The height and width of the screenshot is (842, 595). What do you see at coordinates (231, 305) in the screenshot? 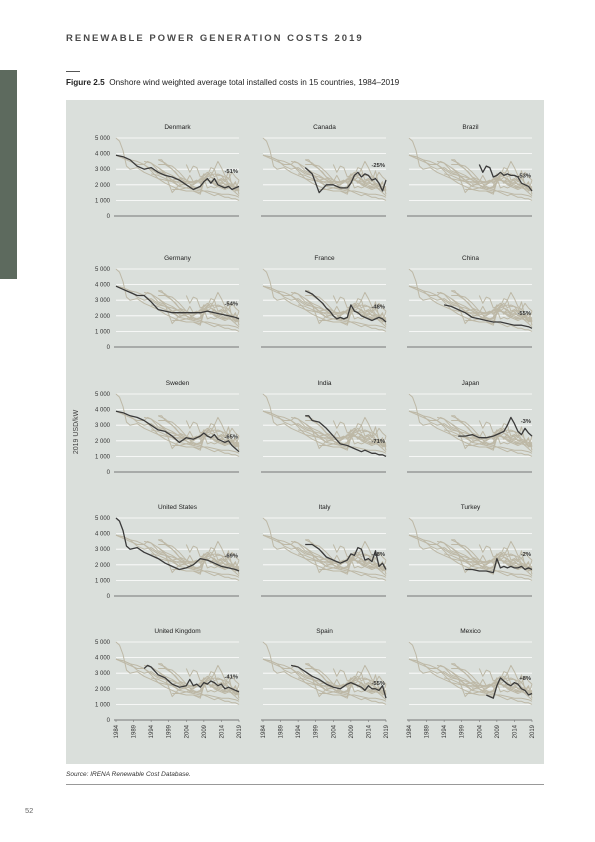
I see `change-label-germany: -54%` at bounding box center [231, 305].